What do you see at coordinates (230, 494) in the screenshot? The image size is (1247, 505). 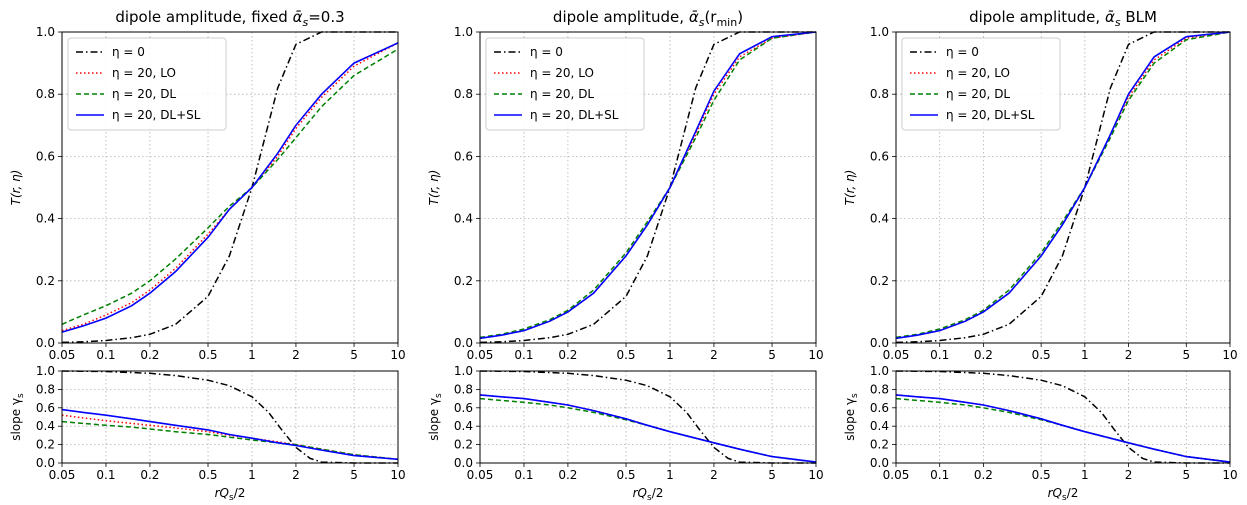 I see `x-axis-label: rQs/2` at bounding box center [230, 494].